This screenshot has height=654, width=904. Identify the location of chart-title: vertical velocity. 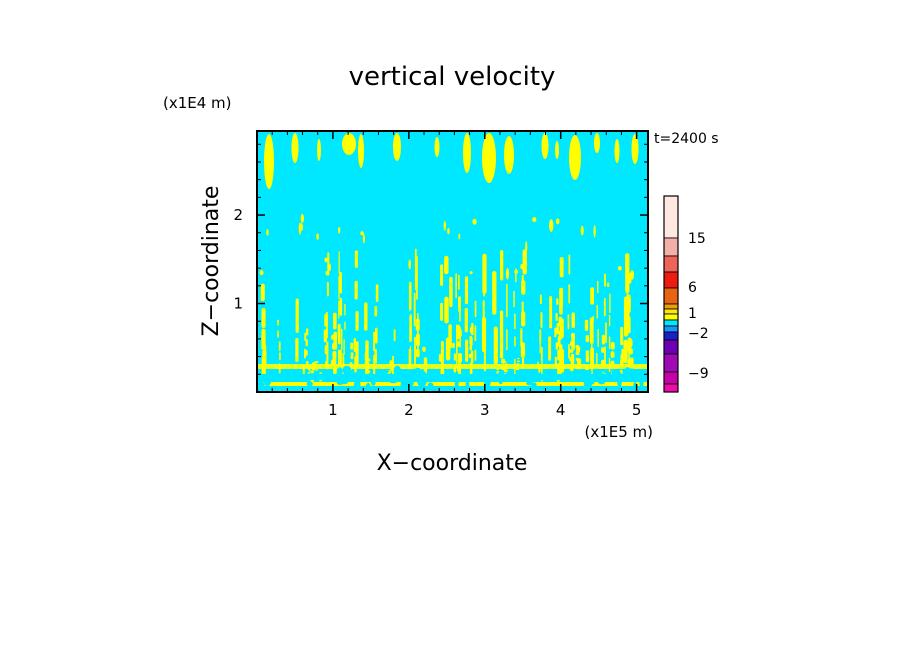
(452, 77).